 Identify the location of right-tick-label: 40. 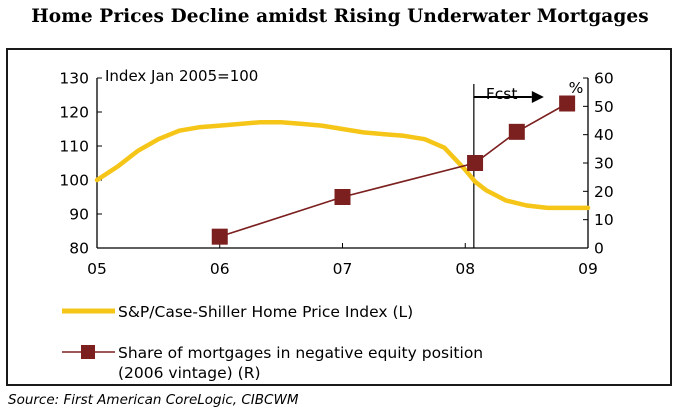
(604, 135).